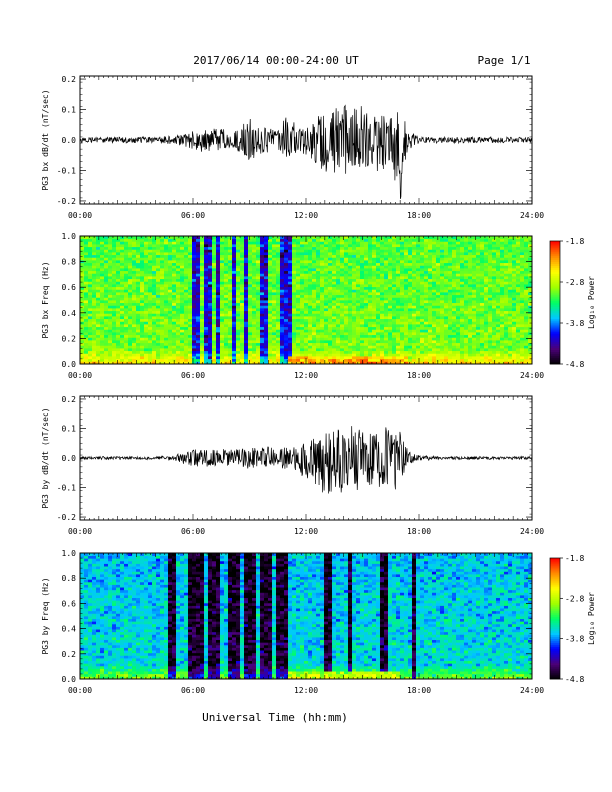 The height and width of the screenshot is (792, 612). What do you see at coordinates (45, 457) in the screenshot?
I see `y-axis-label: PG3 by dB/dt (nT/sec)` at bounding box center [45, 457].